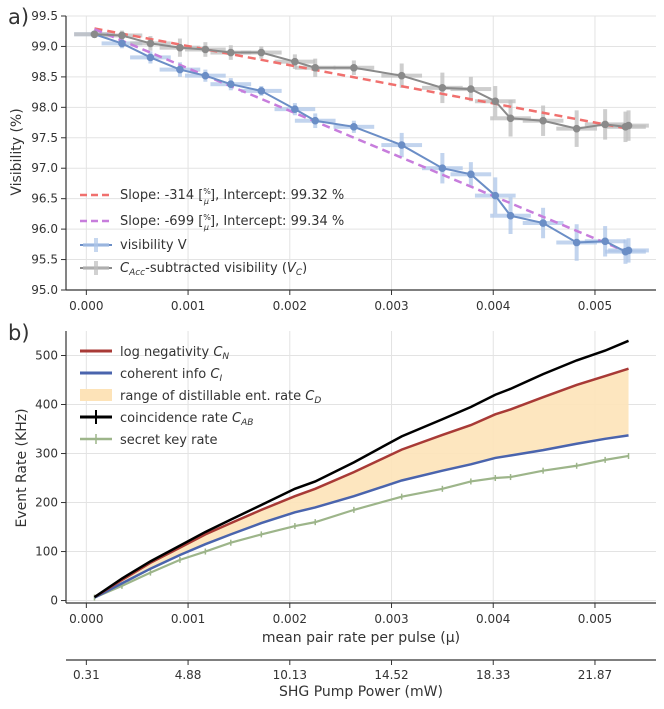 The image size is (664, 709). What do you see at coordinates (96, 245) in the screenshot?
I see `legend-a-vis-swatch` at bounding box center [96, 245].